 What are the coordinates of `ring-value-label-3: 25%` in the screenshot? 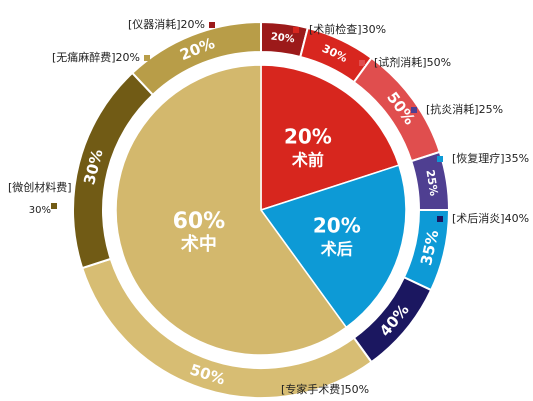 It's located at (431, 183).